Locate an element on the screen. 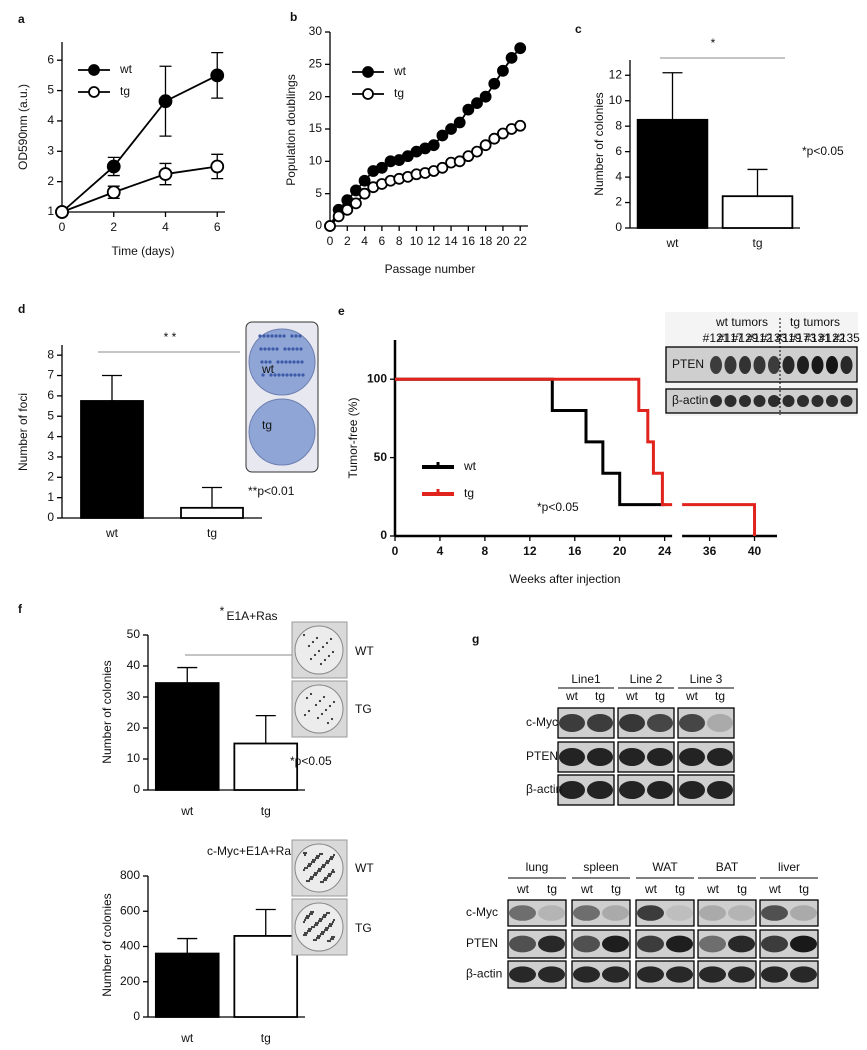 This screenshot has width=867, height=1050. annotation: *p<0.05 is located at coordinates (311, 761).